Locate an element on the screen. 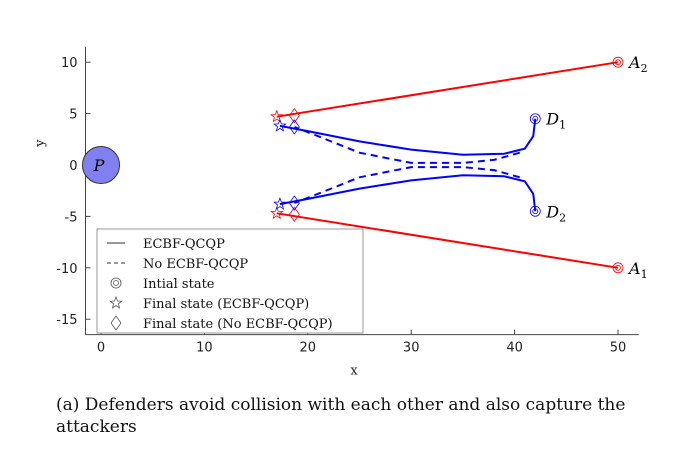 The width and height of the screenshot is (684, 449). legend-symbol-diamond is located at coordinates (116, 323).